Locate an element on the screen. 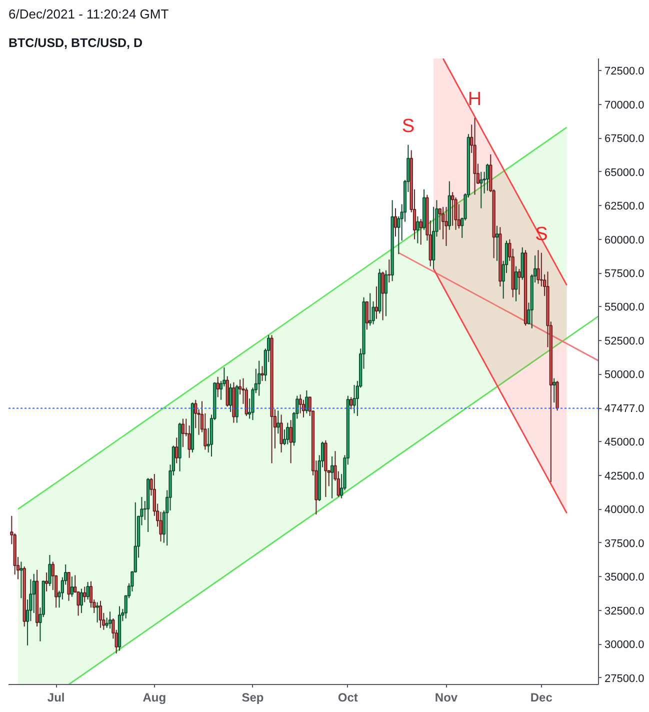 This screenshot has height=712, width=649. chart-title: BTC/USD, BTC/USD, D is located at coordinates (75, 43).